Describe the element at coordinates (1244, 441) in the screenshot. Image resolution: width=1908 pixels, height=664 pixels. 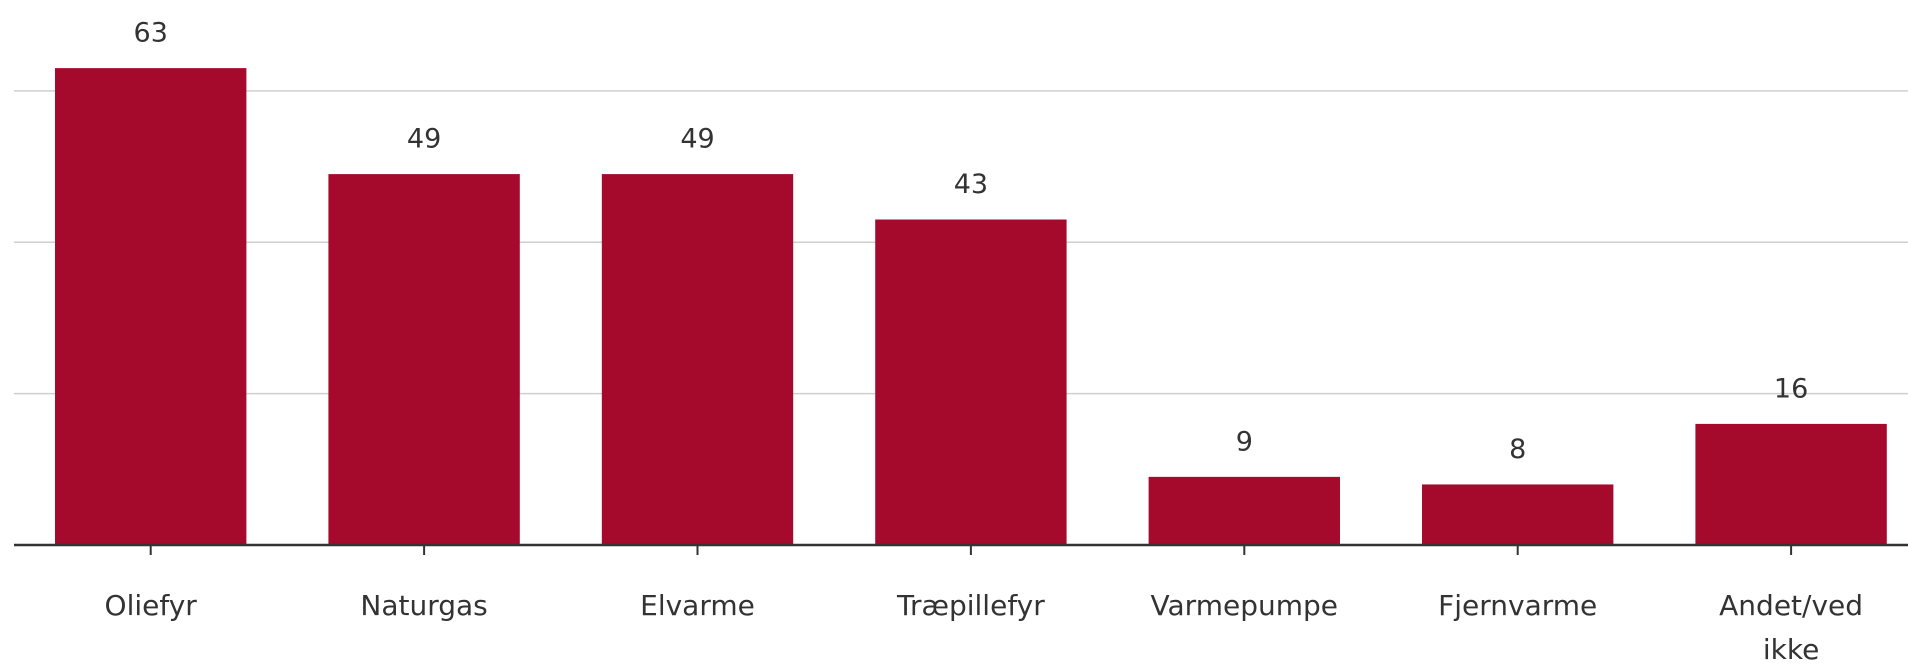
I see `value-label: 9` at that location.